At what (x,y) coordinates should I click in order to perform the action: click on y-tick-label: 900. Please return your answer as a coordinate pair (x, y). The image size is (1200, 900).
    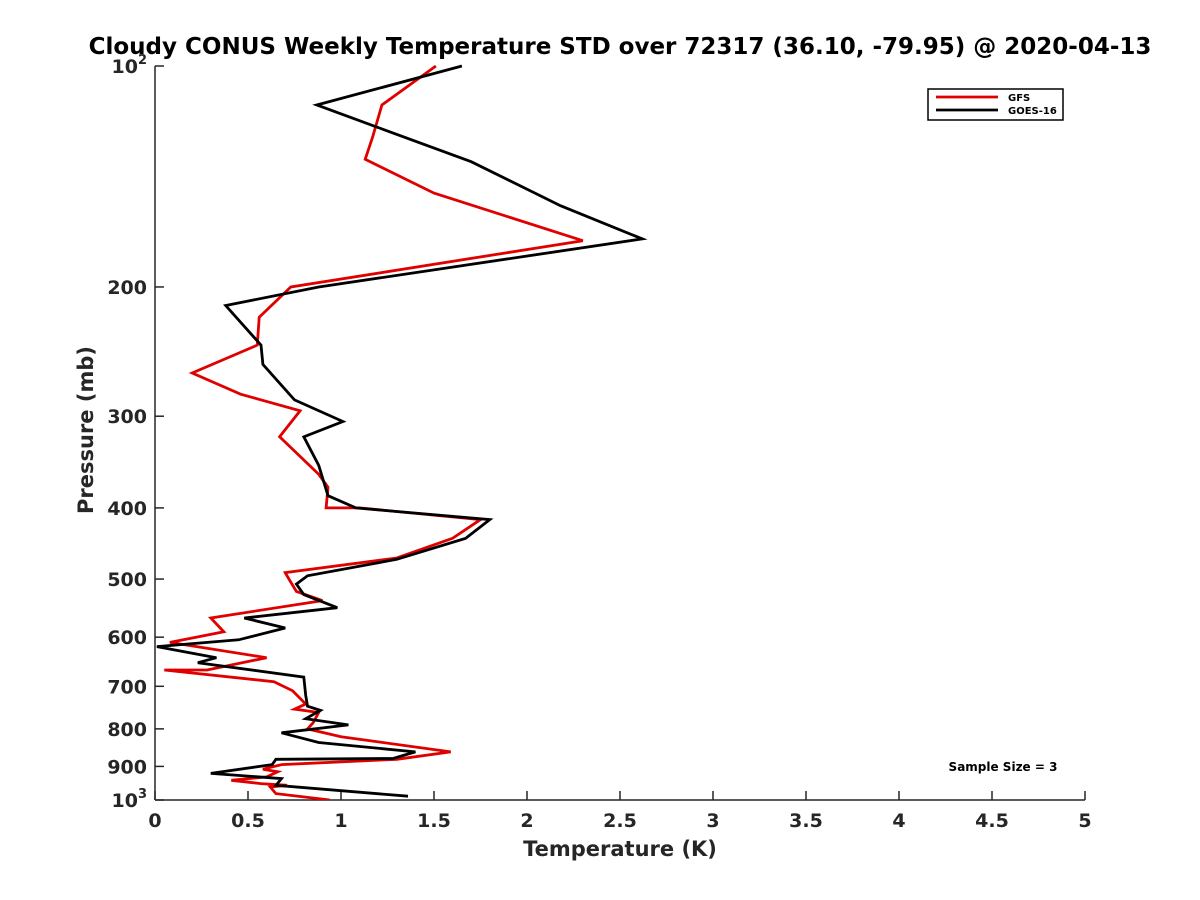
    Looking at the image, I should click on (127, 767).